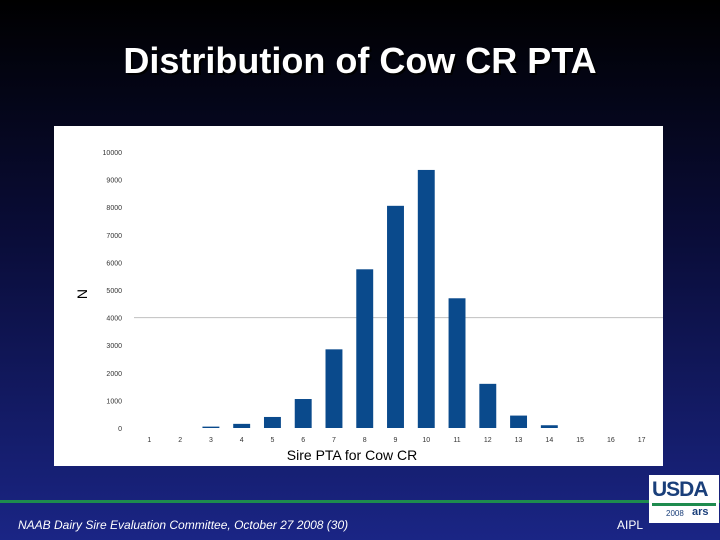  Describe the element at coordinates (82, 294) in the screenshot. I see `y-axis-label: N` at that location.